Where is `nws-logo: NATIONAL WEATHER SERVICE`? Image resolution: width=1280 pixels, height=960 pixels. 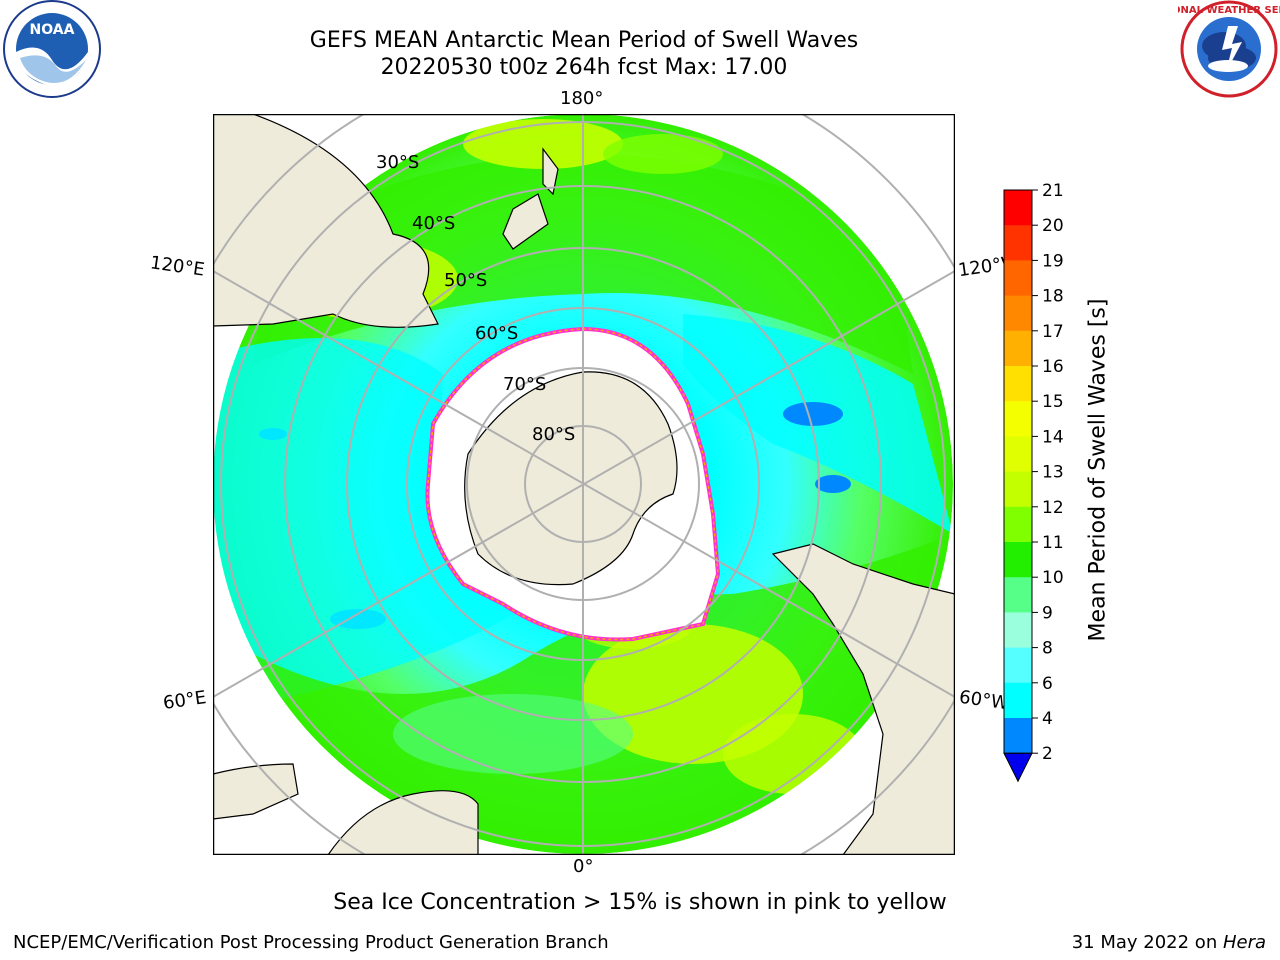 nws-logo: NATIONAL WEATHER SERVICE is located at coordinates (1229, 49).